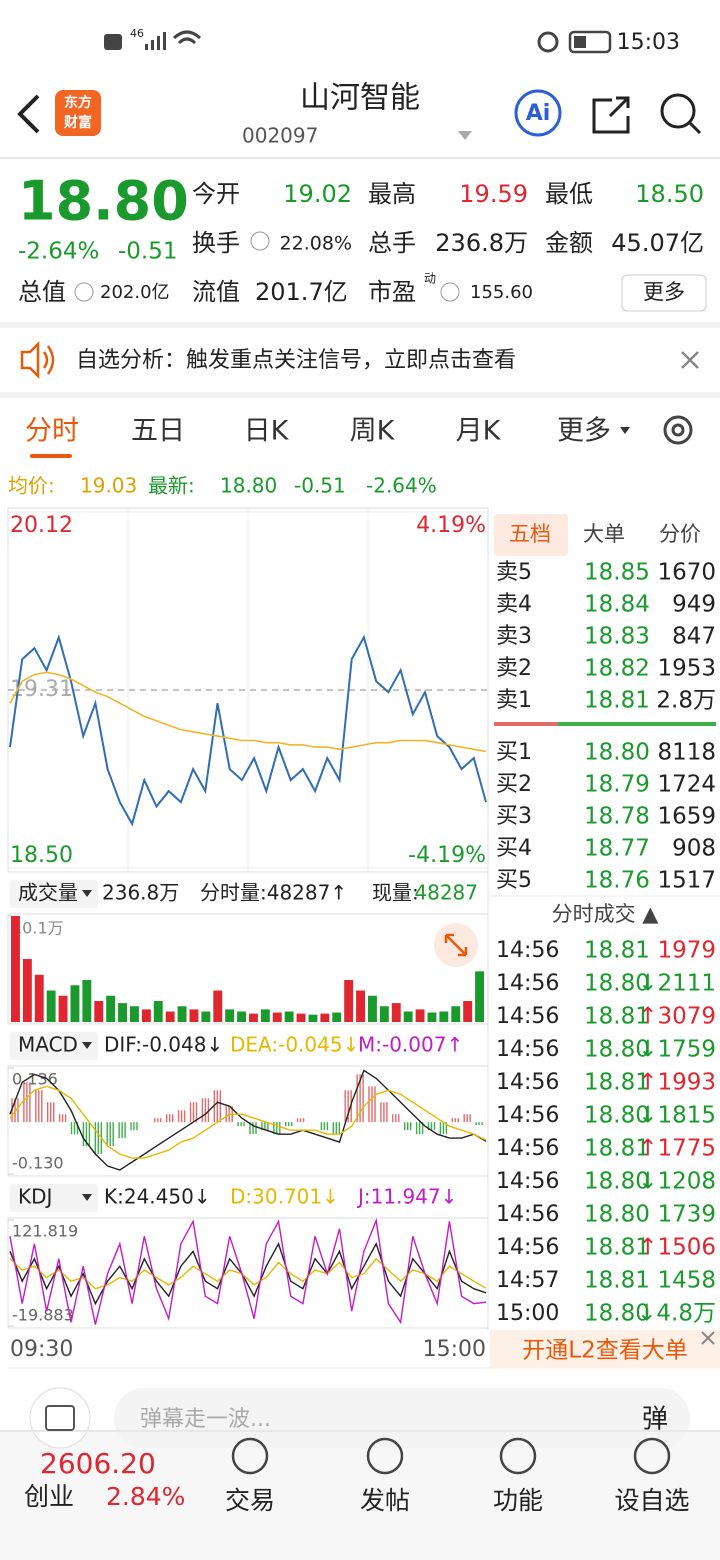 This screenshot has height=1560, width=720. Describe the element at coordinates (465, 135) in the screenshot. I see `dropdown-icon` at that location.